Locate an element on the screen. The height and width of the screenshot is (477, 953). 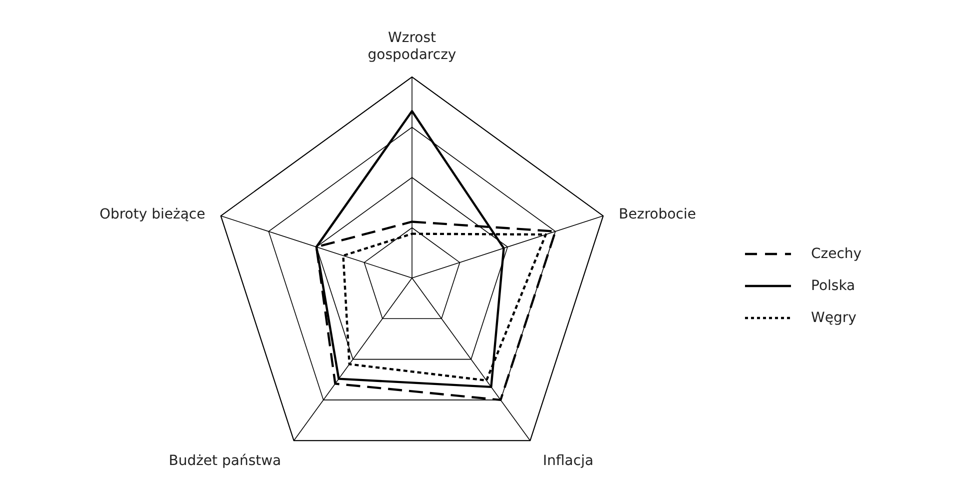
spoke-label: Budżet państwa is located at coordinates (225, 461).